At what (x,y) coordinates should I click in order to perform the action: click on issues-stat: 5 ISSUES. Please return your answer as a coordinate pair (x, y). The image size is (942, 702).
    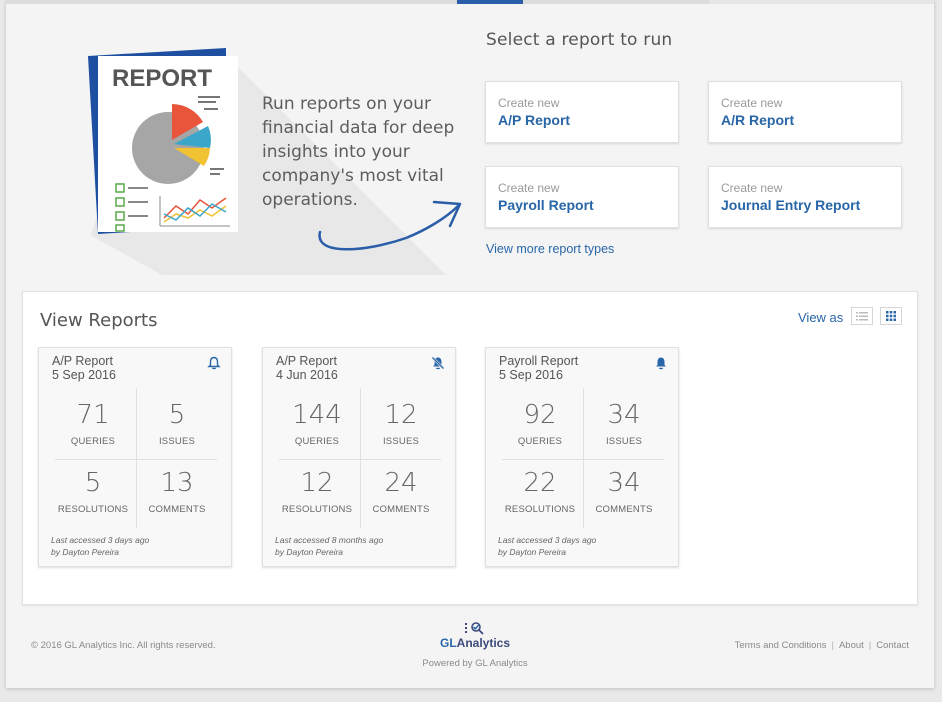
    Looking at the image, I should click on (177, 423).